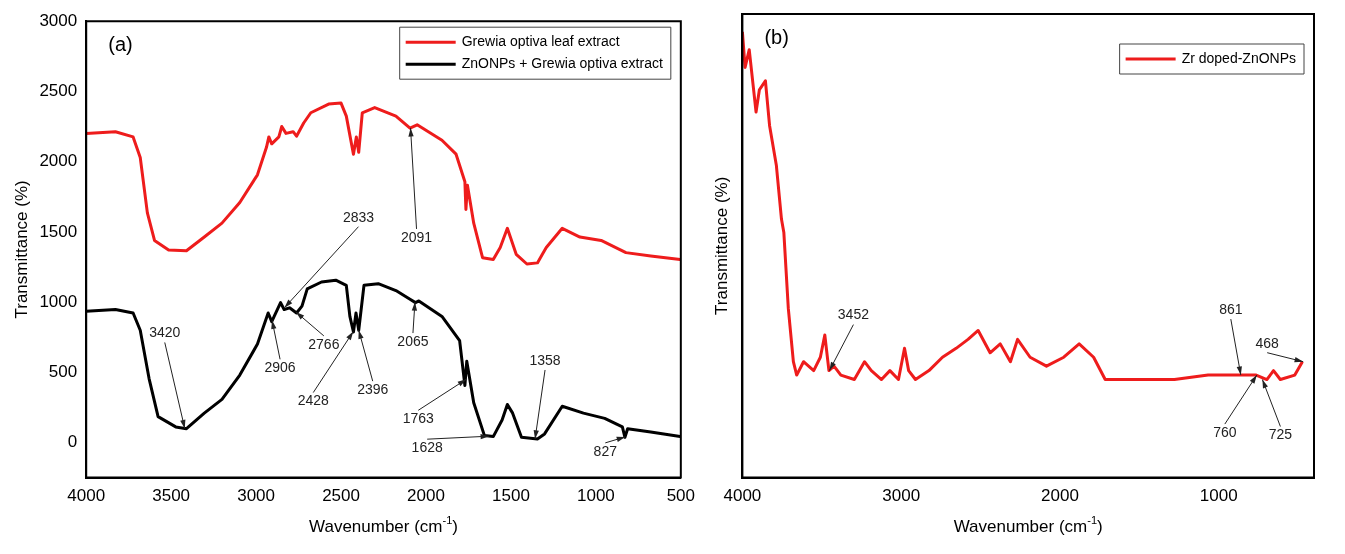 The width and height of the screenshot is (1345, 554). Describe the element at coordinates (418, 418) in the screenshot. I see `annotation: 1763` at that location.